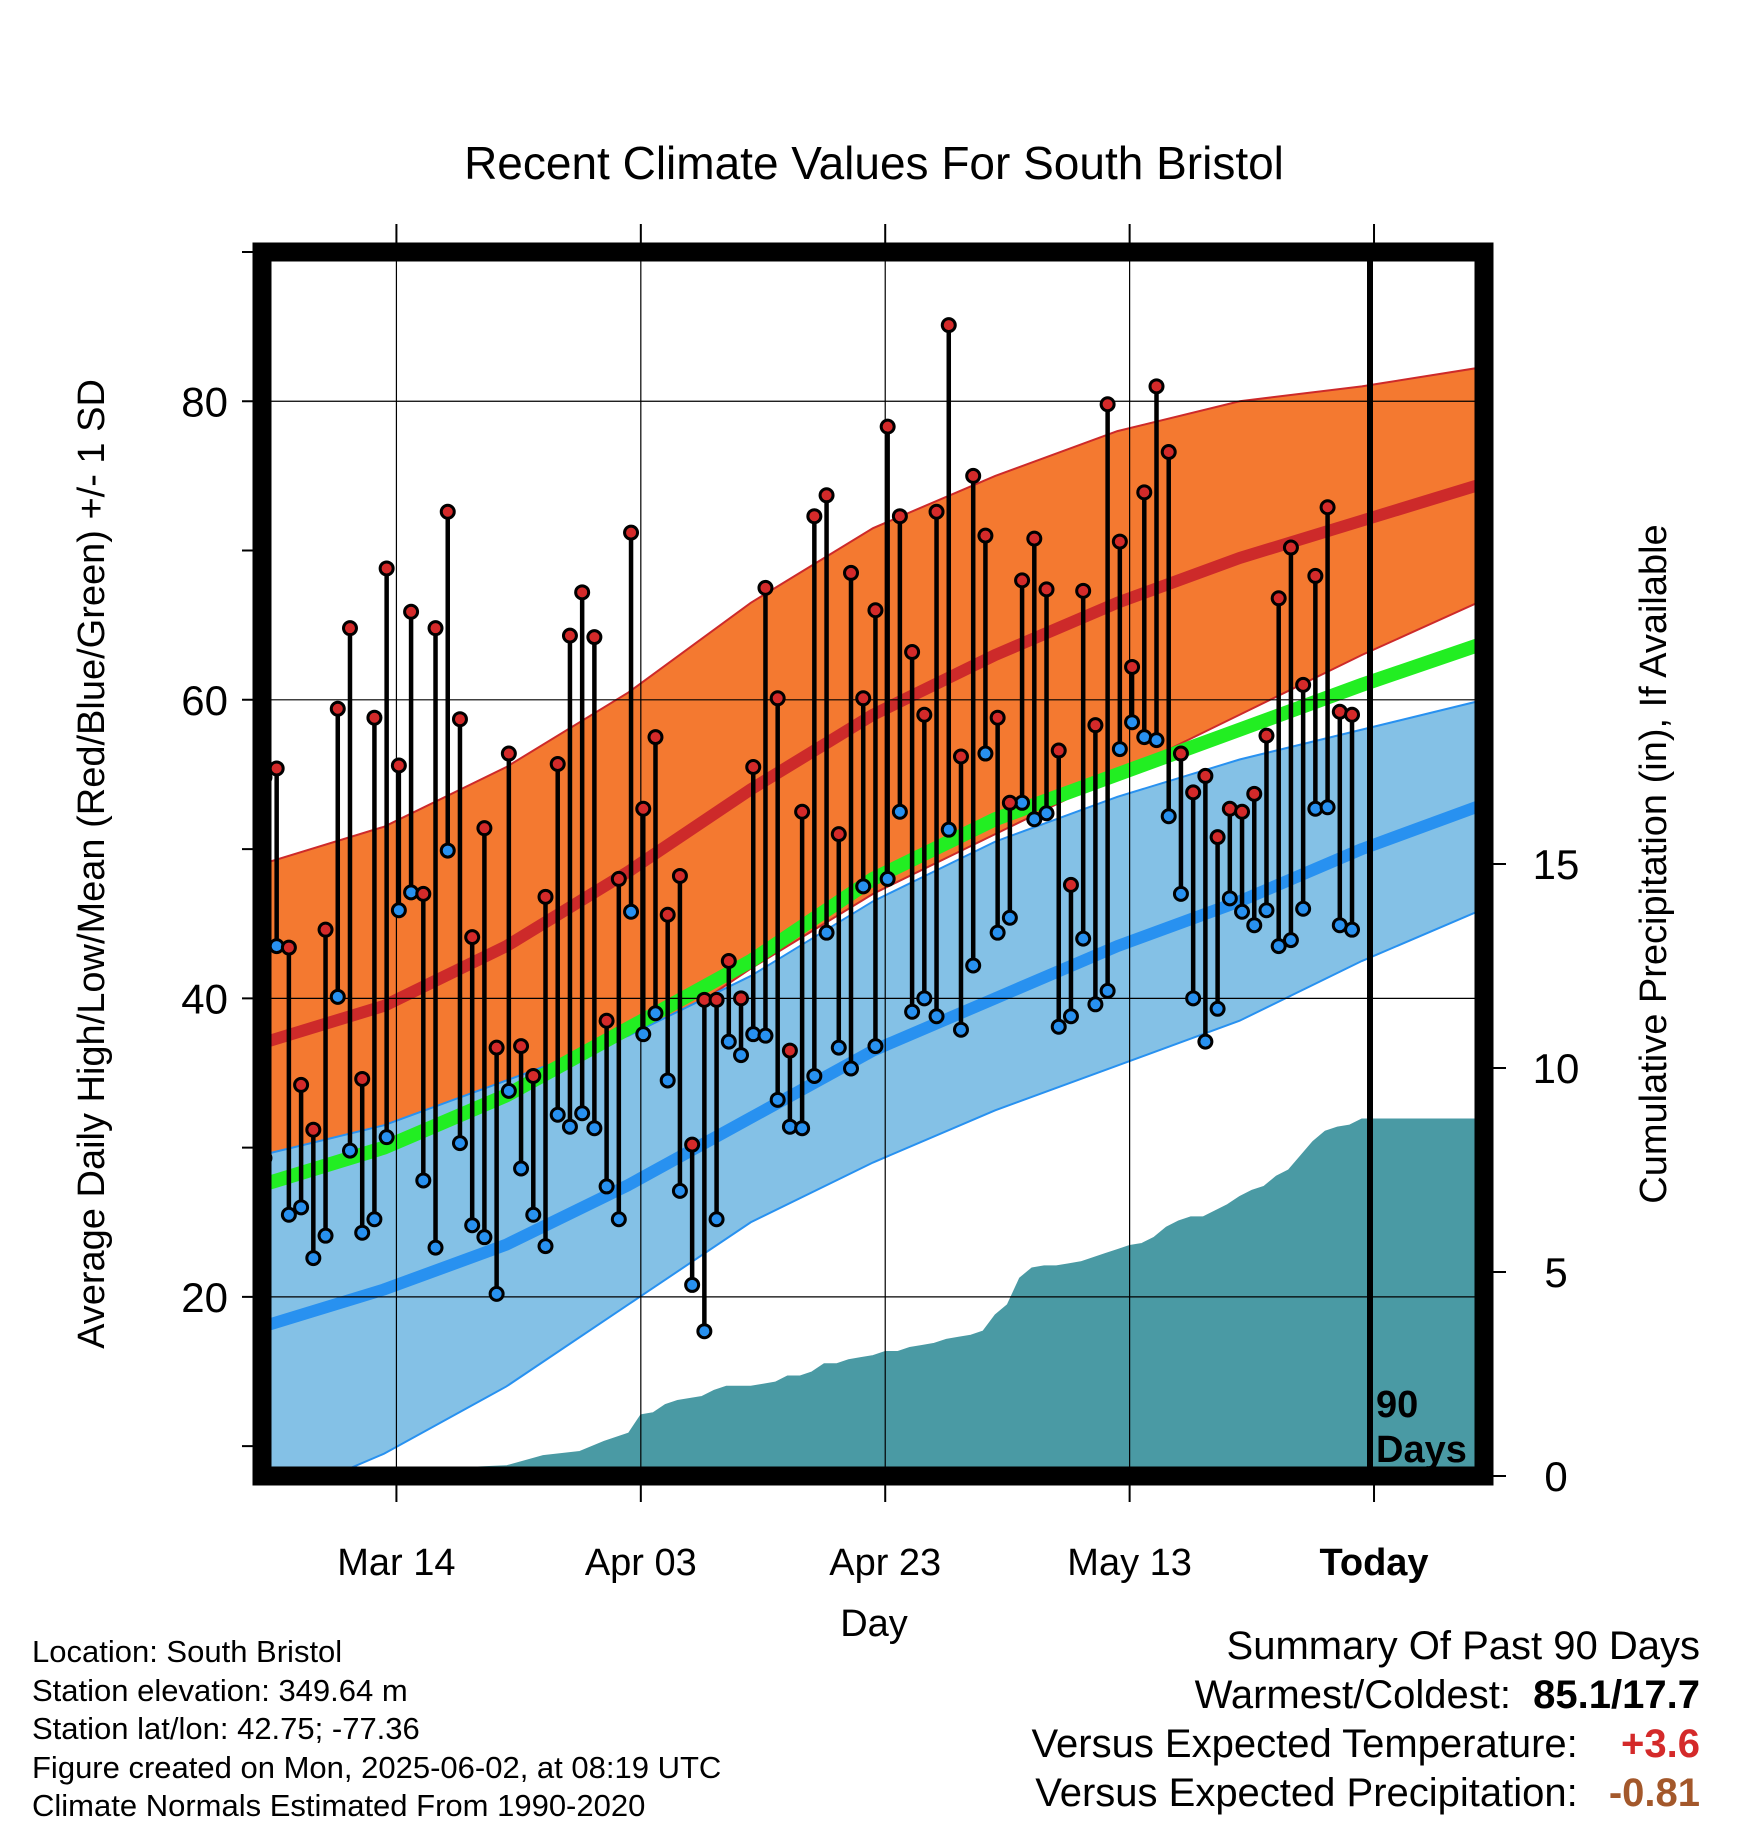  I want to click on precip-vs-expected-label: Versus Expected Precipitation:, so click(1306, 1793).